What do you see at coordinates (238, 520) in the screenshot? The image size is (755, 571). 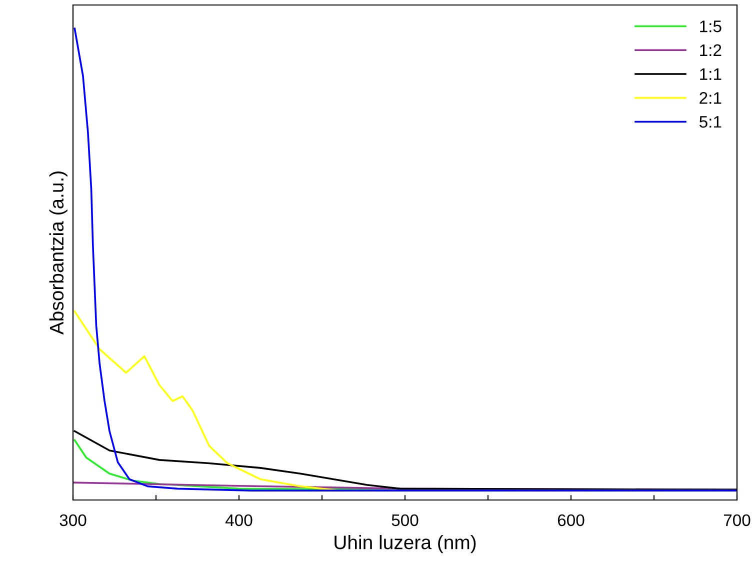 I see `x-tick-label: 400` at bounding box center [238, 520].